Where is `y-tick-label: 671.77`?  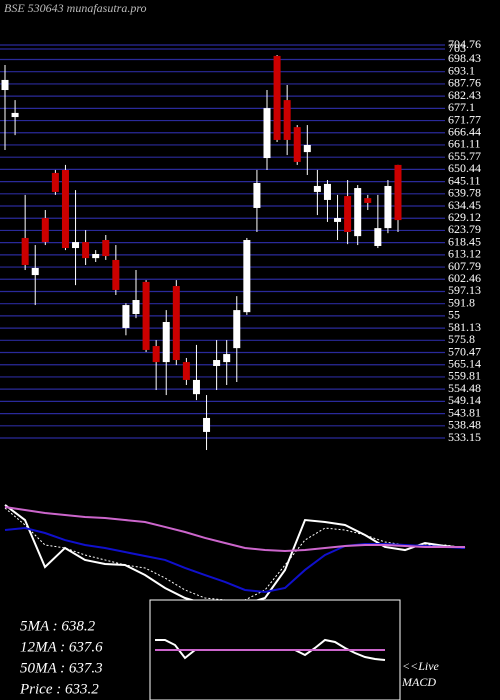 y-tick-label: 671.77 is located at coordinates (464, 119).